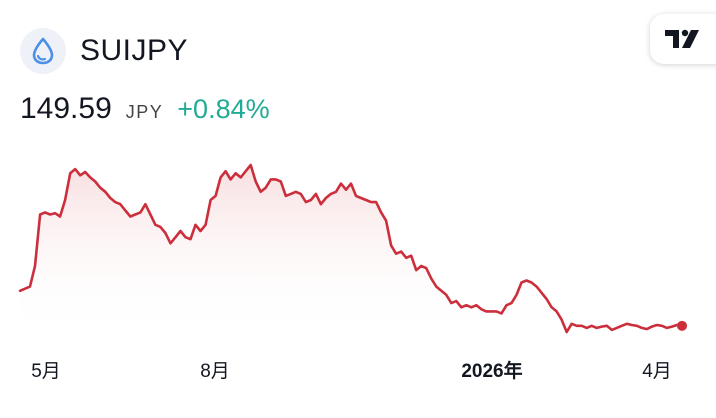 This screenshot has height=418, width=716. What do you see at coordinates (223, 109) in the screenshot?
I see `price-change: +0.84%` at bounding box center [223, 109].